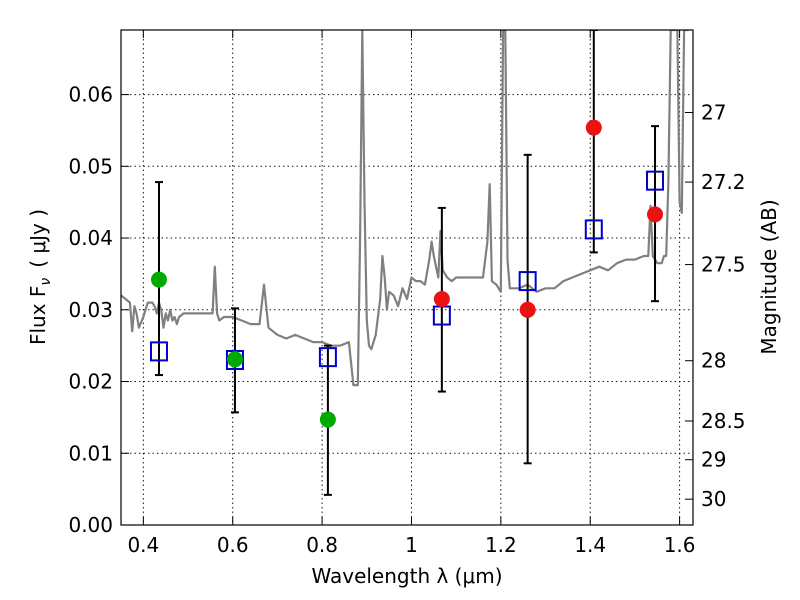  What do you see at coordinates (38, 238) in the screenshot?
I see `y-axis-label-unit: ( μJy )` at bounding box center [38, 238].